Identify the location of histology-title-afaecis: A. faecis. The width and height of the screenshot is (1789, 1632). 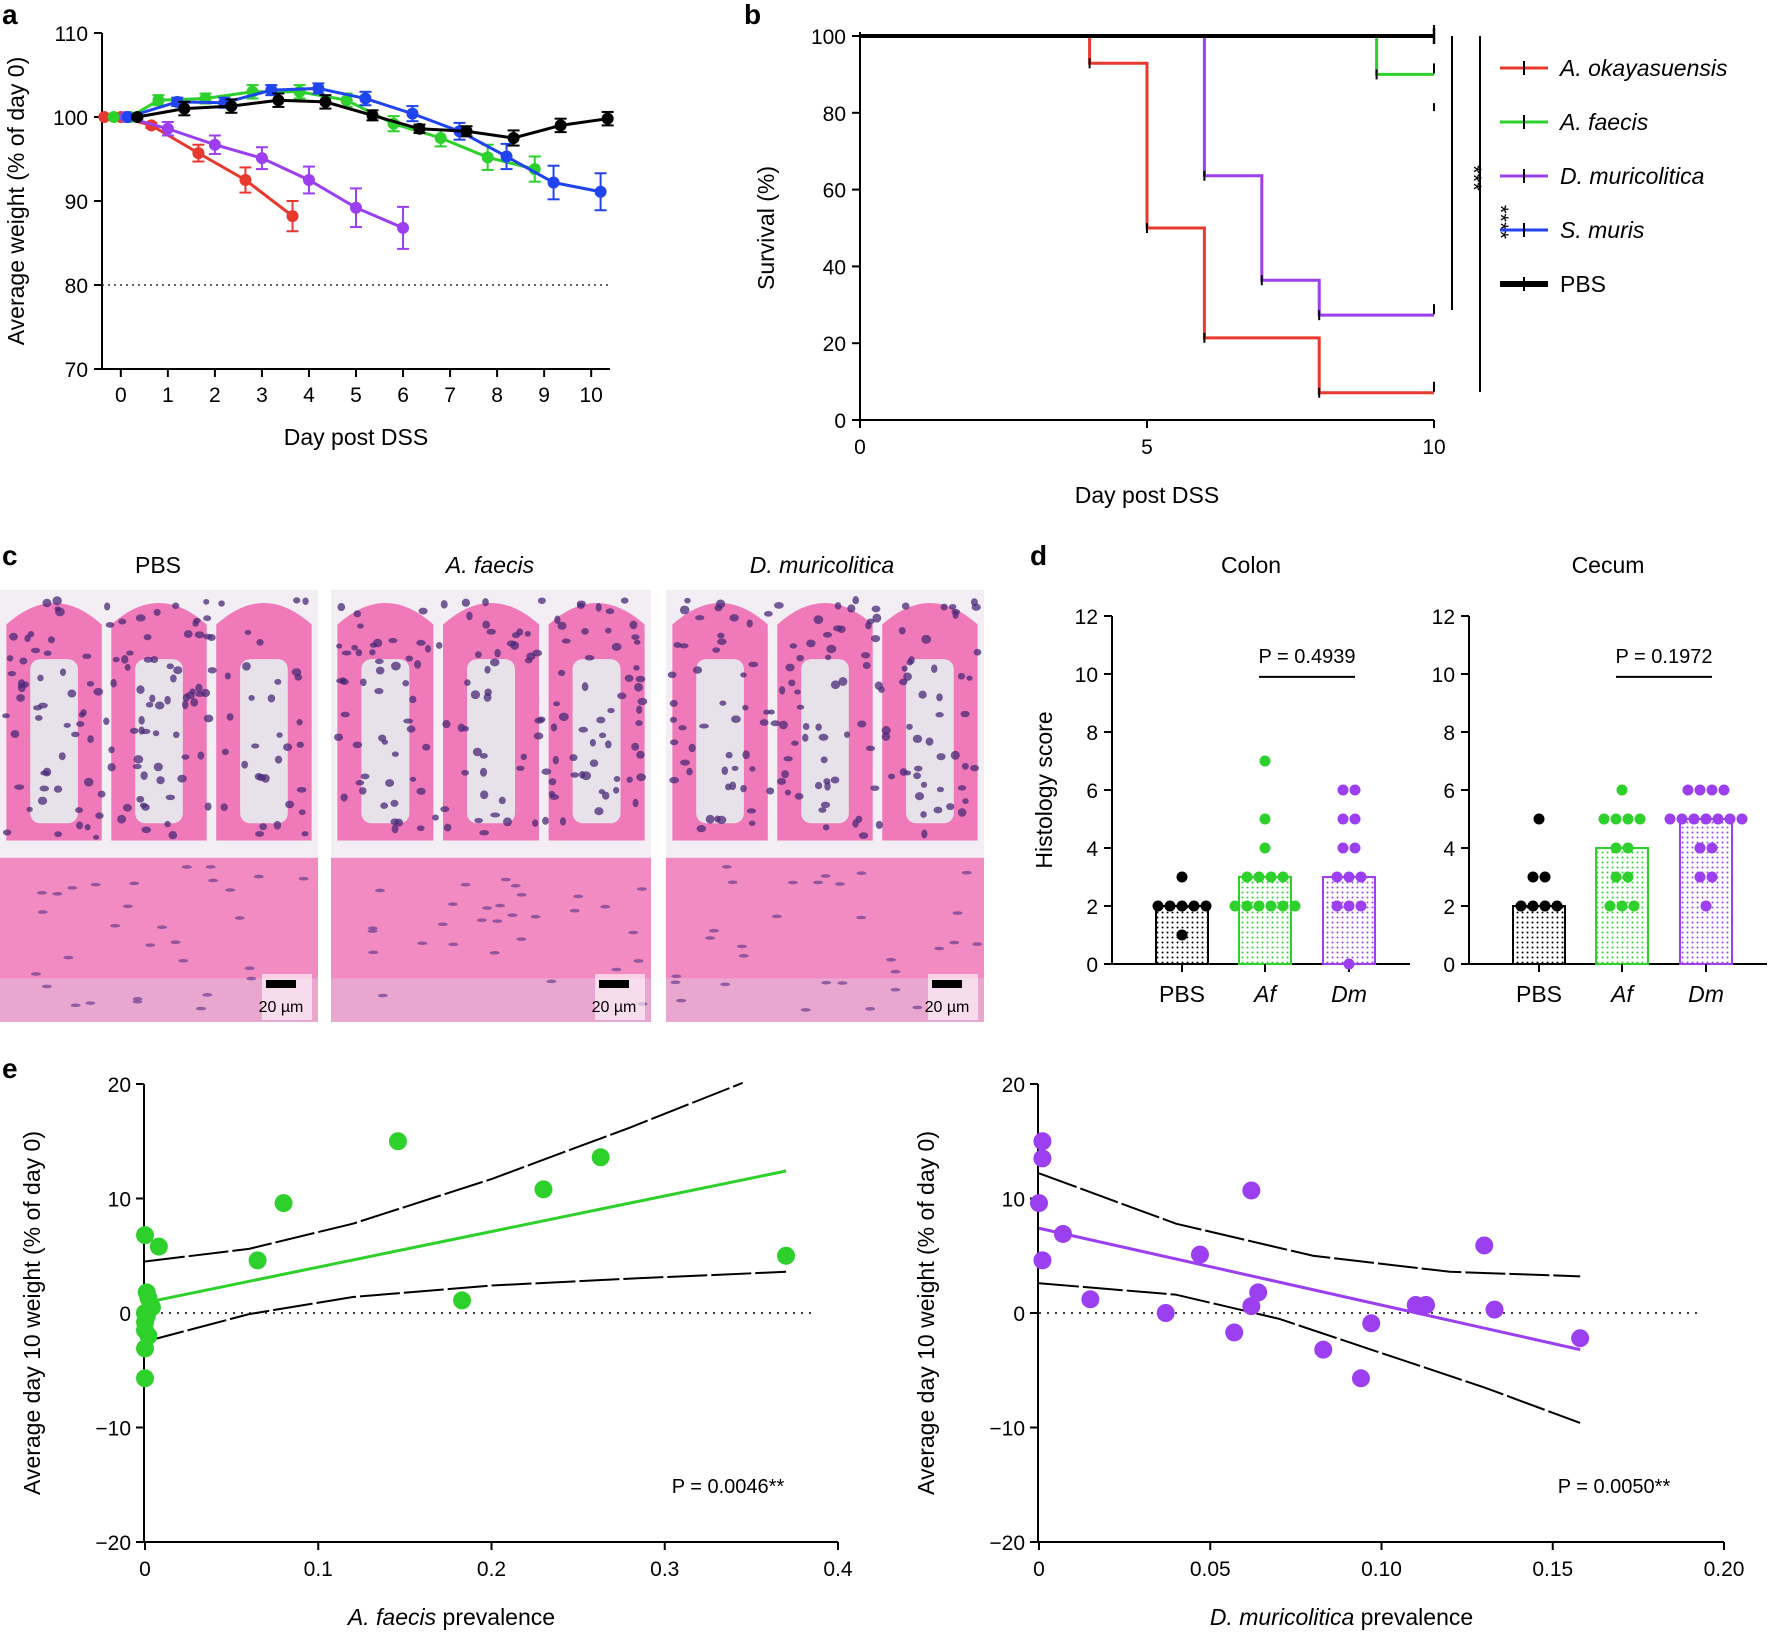
(489, 565).